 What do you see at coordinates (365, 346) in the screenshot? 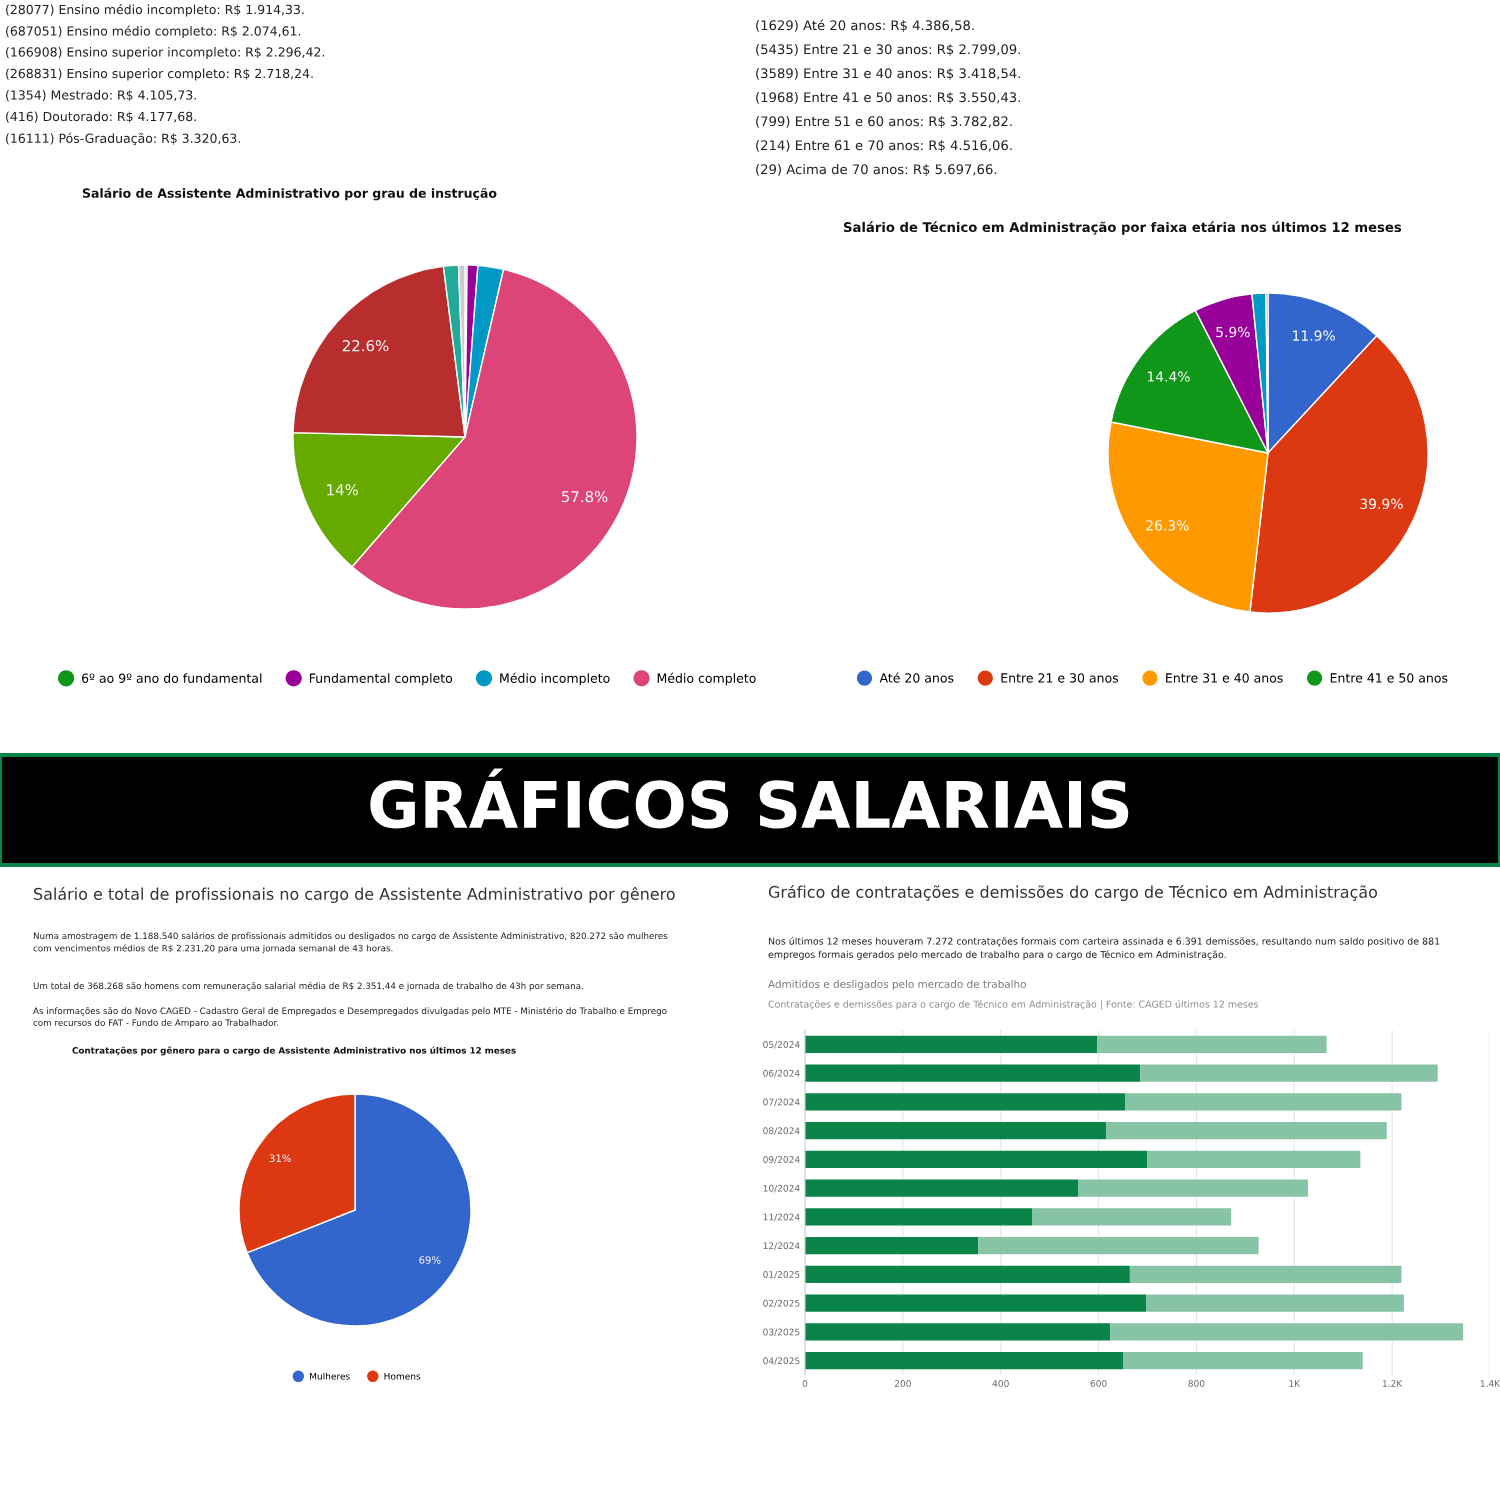
I see `data-label: 22.6%` at bounding box center [365, 346].